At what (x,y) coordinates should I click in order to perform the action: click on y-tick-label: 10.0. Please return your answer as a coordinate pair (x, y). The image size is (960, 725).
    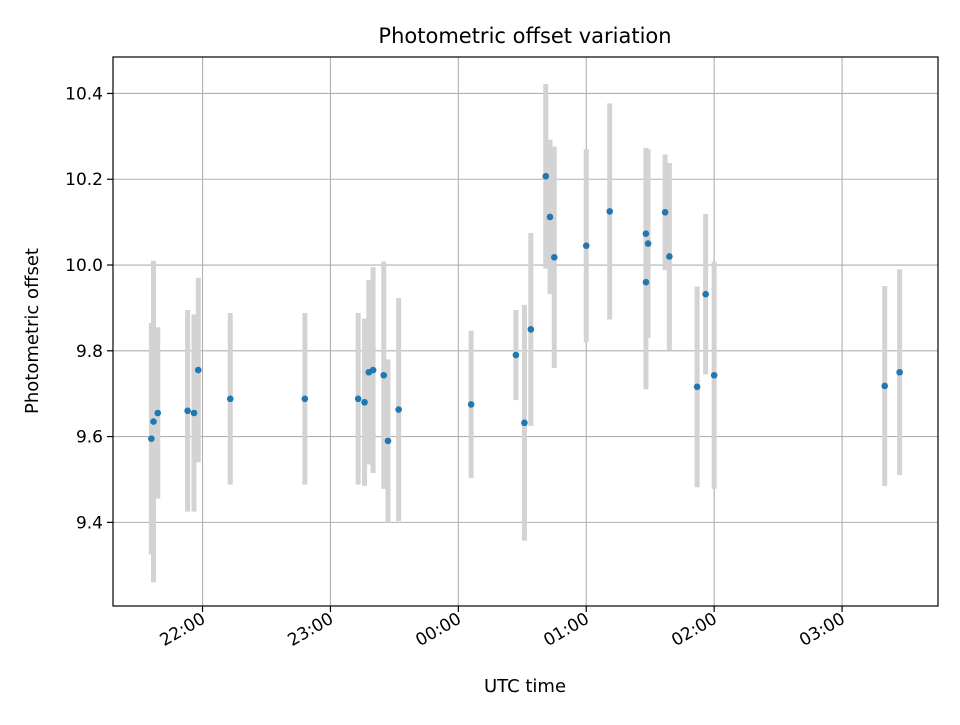
    Looking at the image, I should click on (84, 266).